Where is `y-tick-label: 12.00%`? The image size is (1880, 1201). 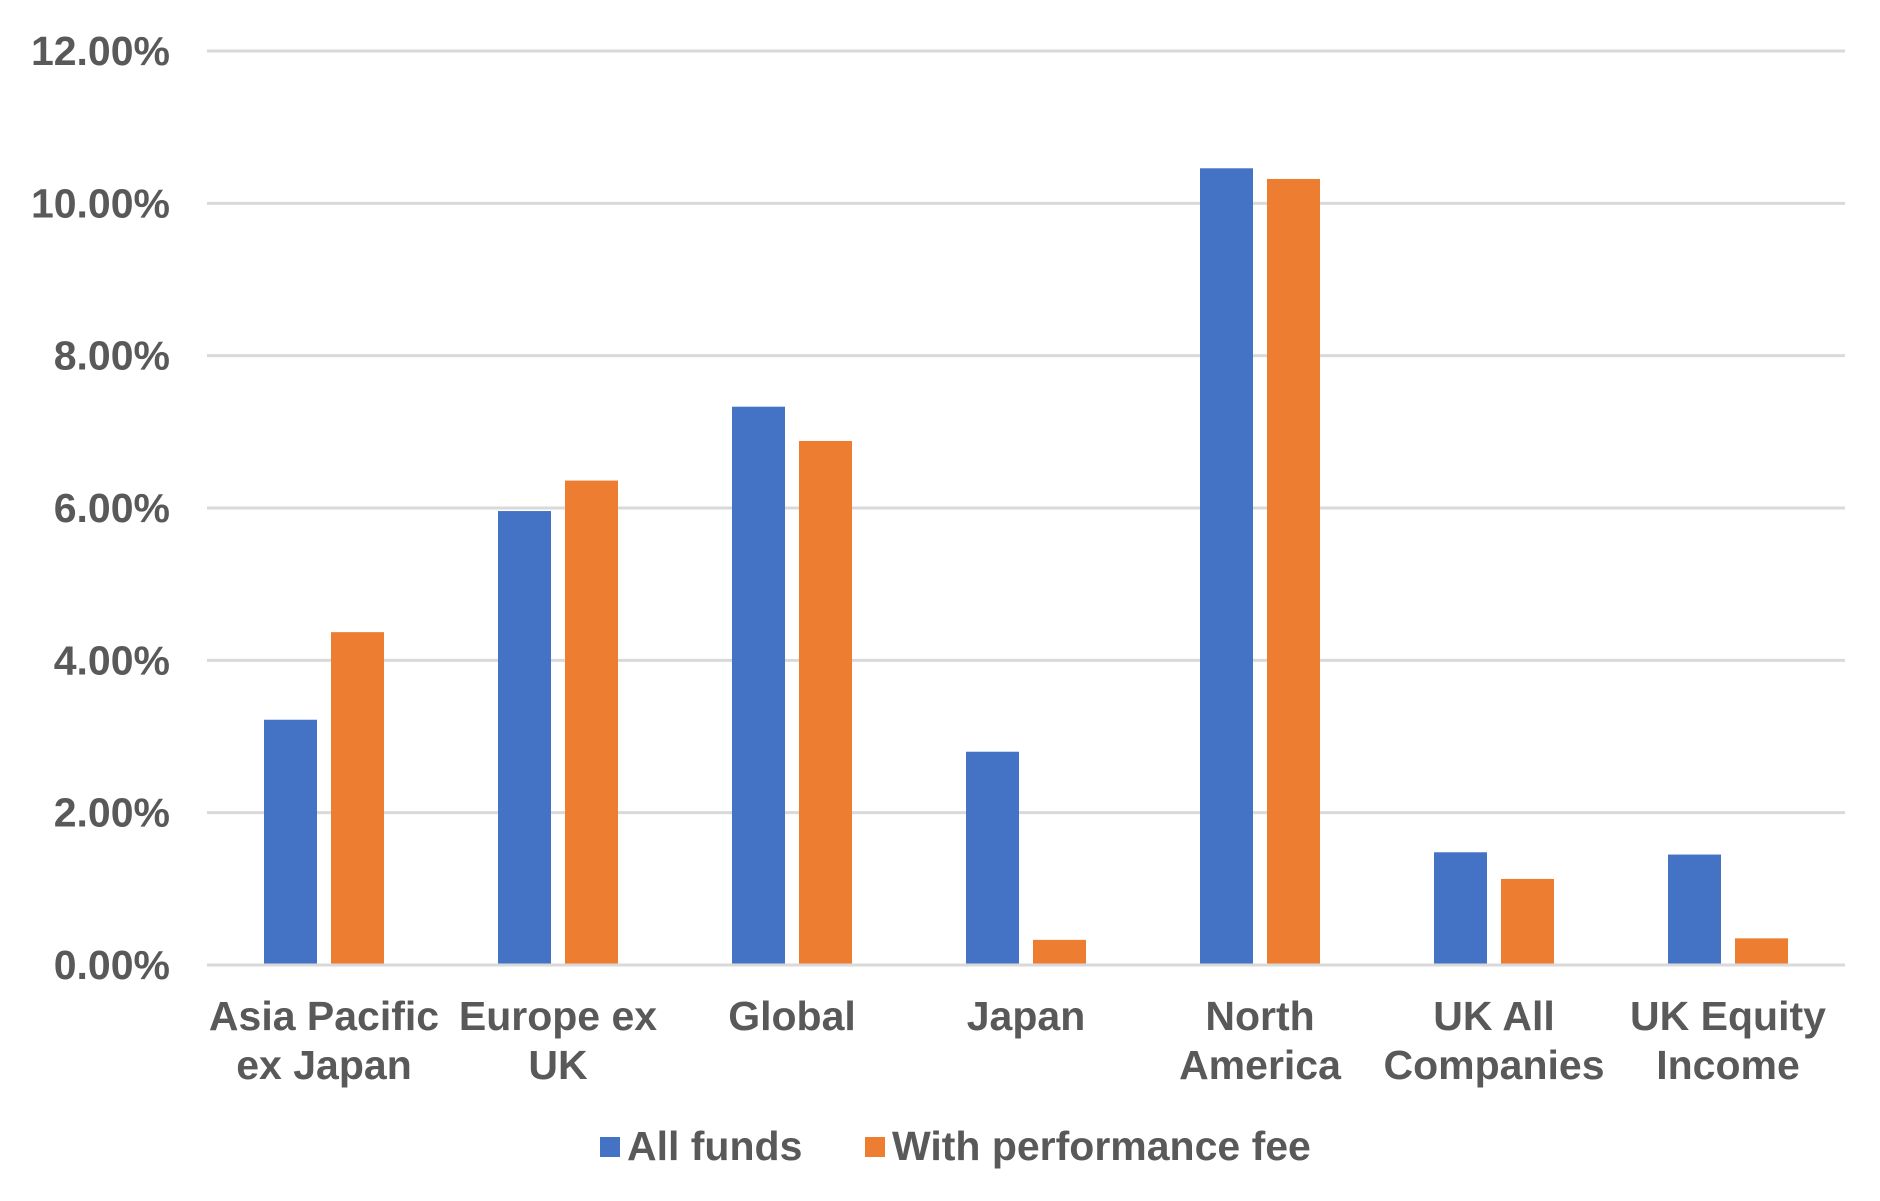
y-tick-label: 12.00% is located at coordinates (100, 51).